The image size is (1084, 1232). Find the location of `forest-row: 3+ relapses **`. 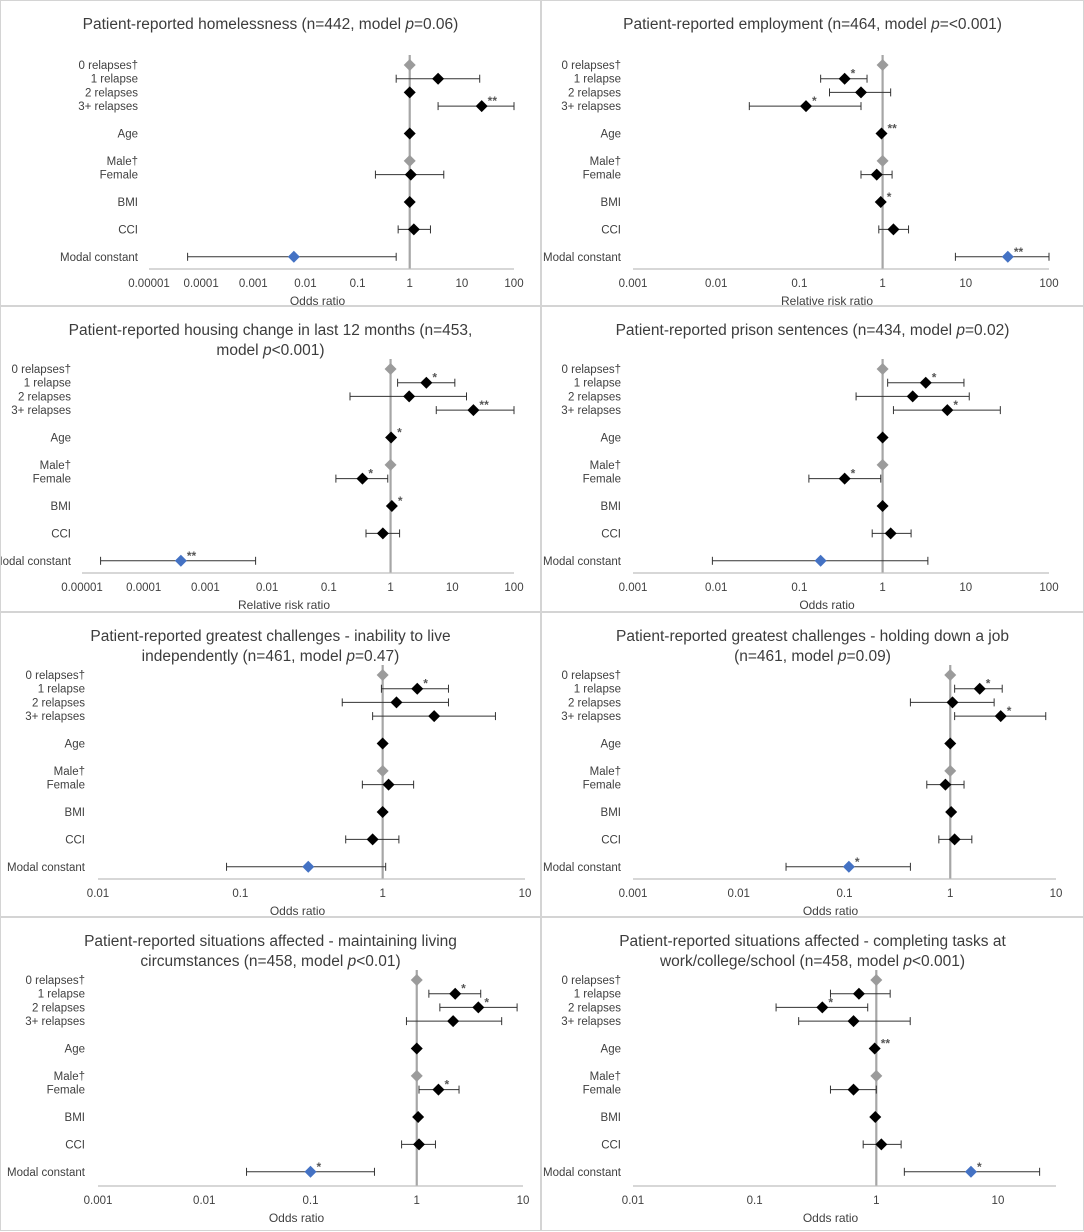

forest-row: 3+ relapses ** is located at coordinates (263, 407).